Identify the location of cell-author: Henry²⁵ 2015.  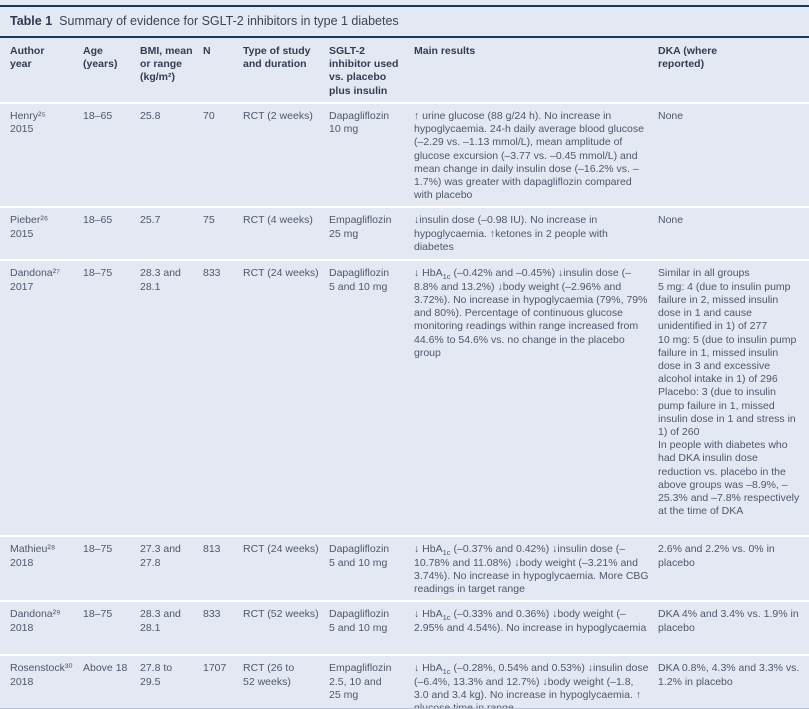
(41, 156).